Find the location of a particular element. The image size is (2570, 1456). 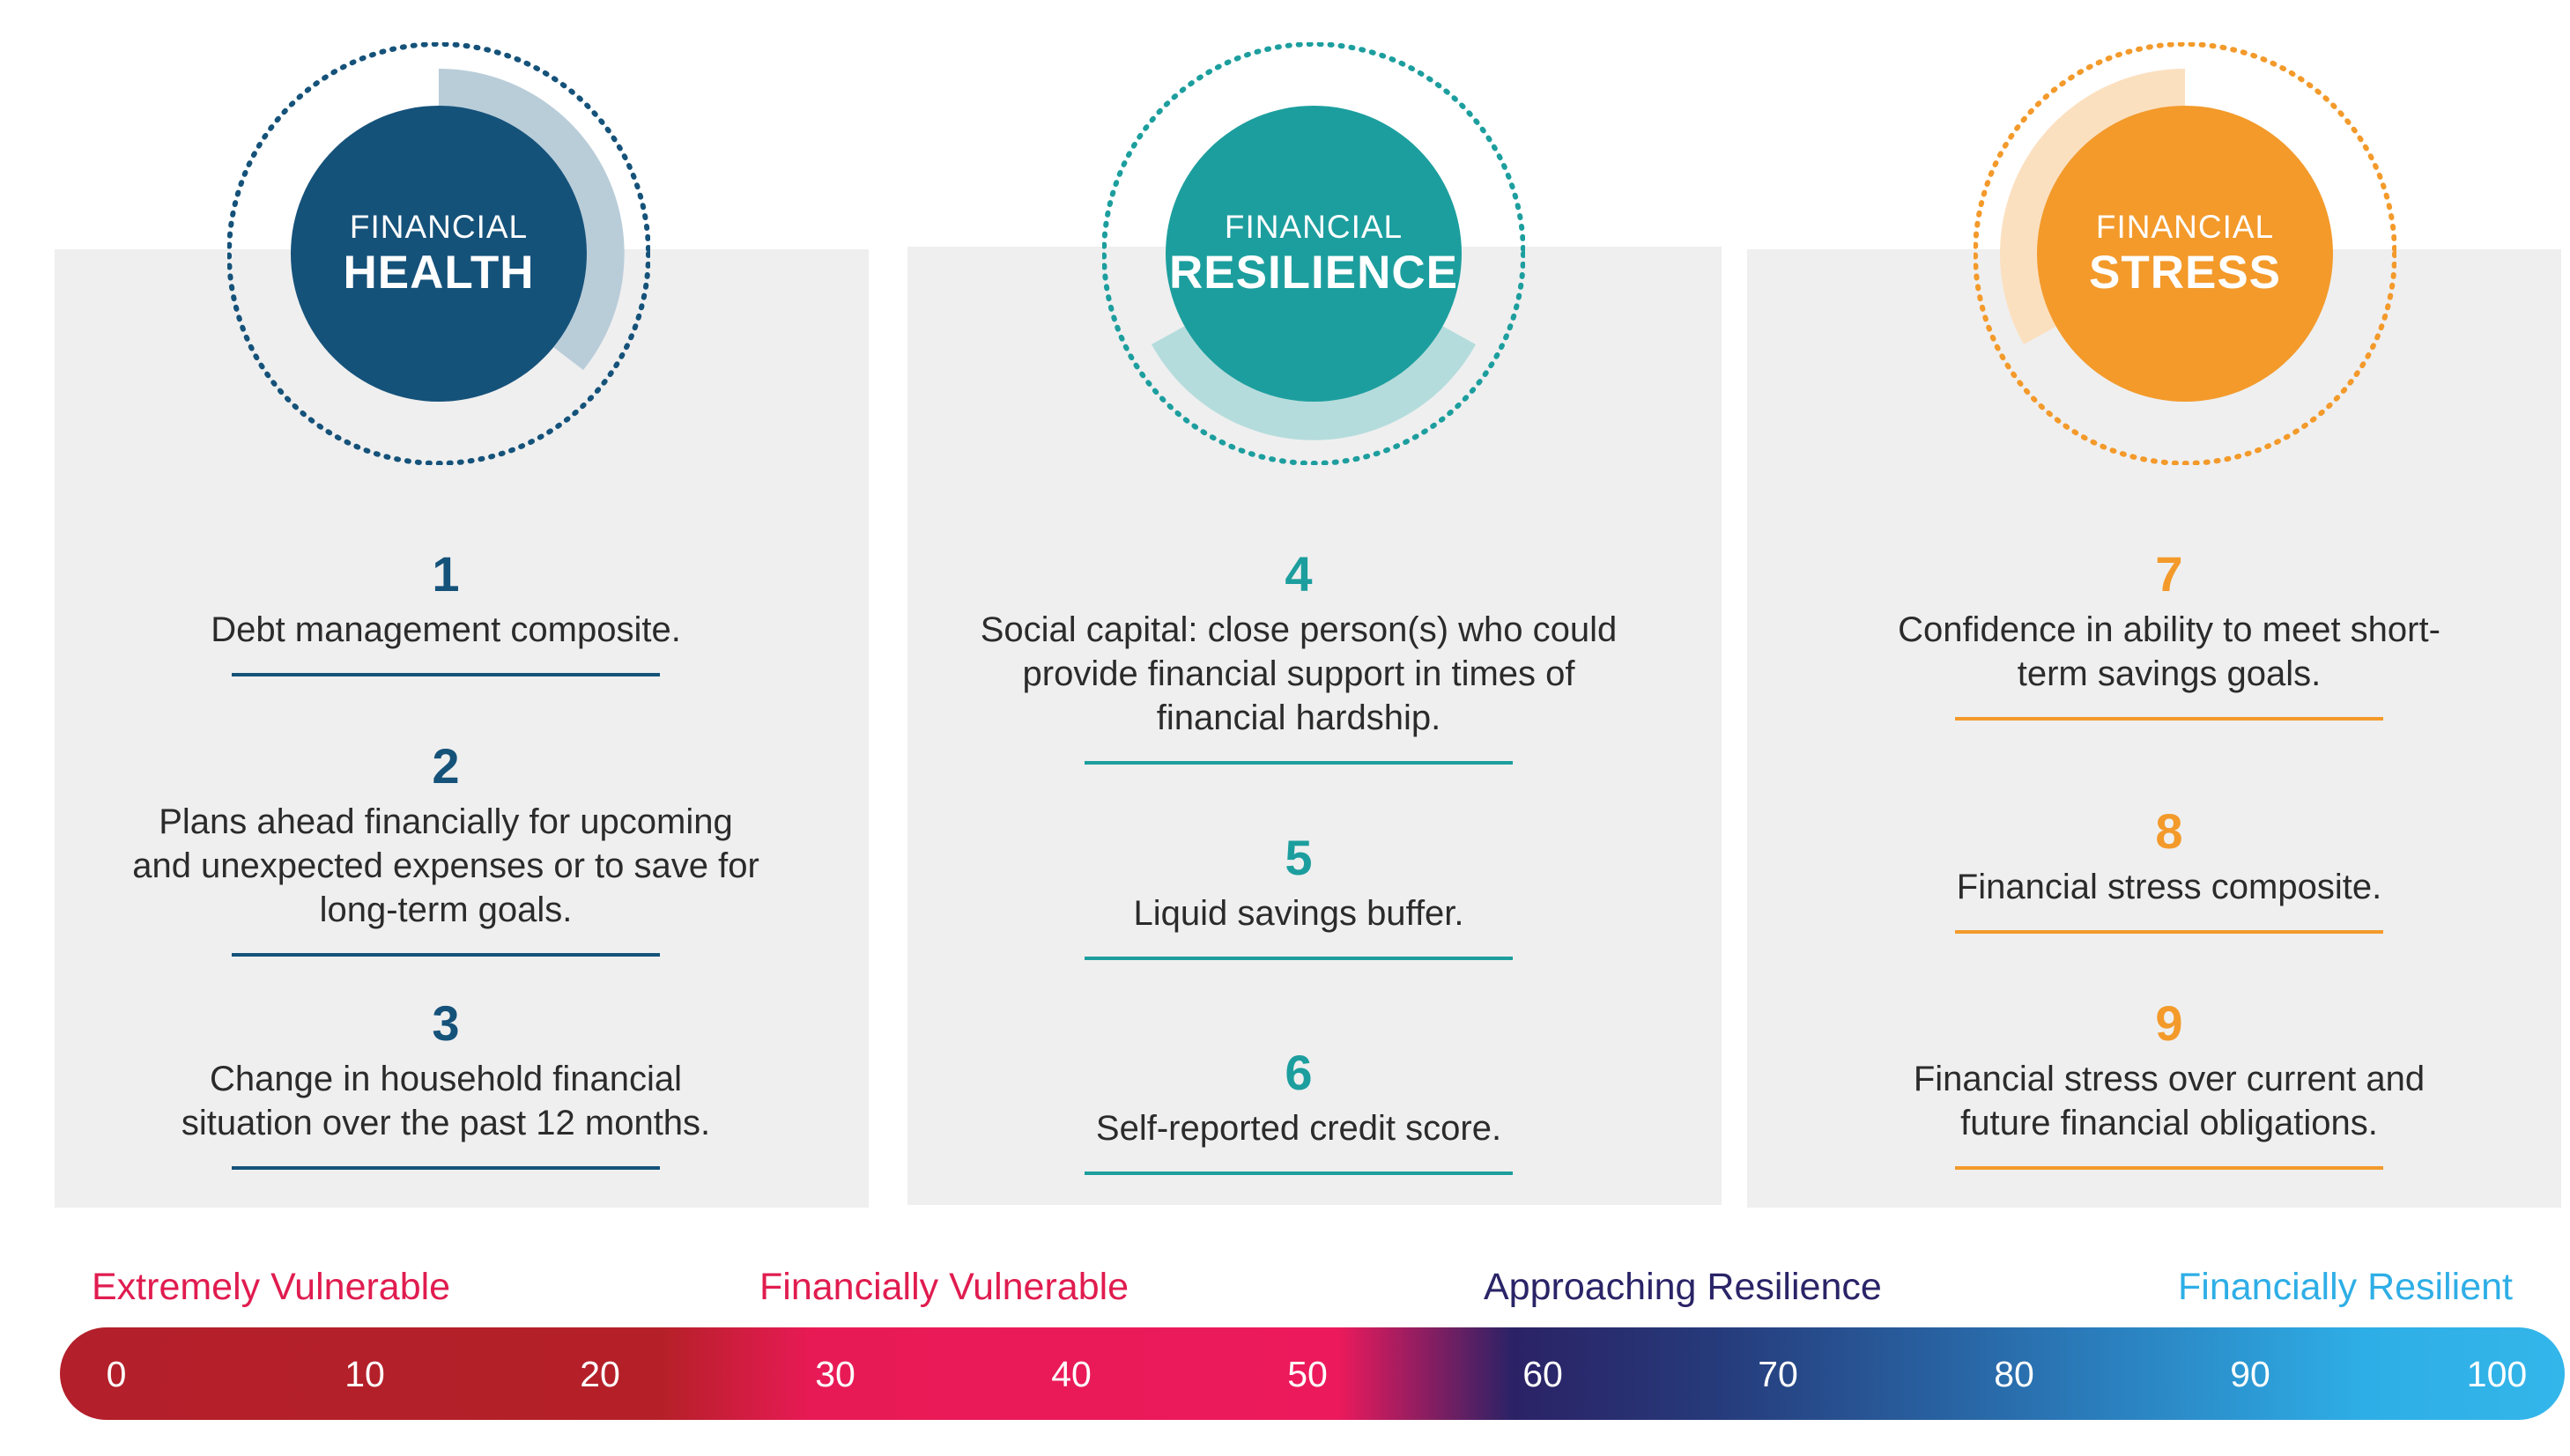

indicator-number: 4 is located at coordinates (1299, 574).